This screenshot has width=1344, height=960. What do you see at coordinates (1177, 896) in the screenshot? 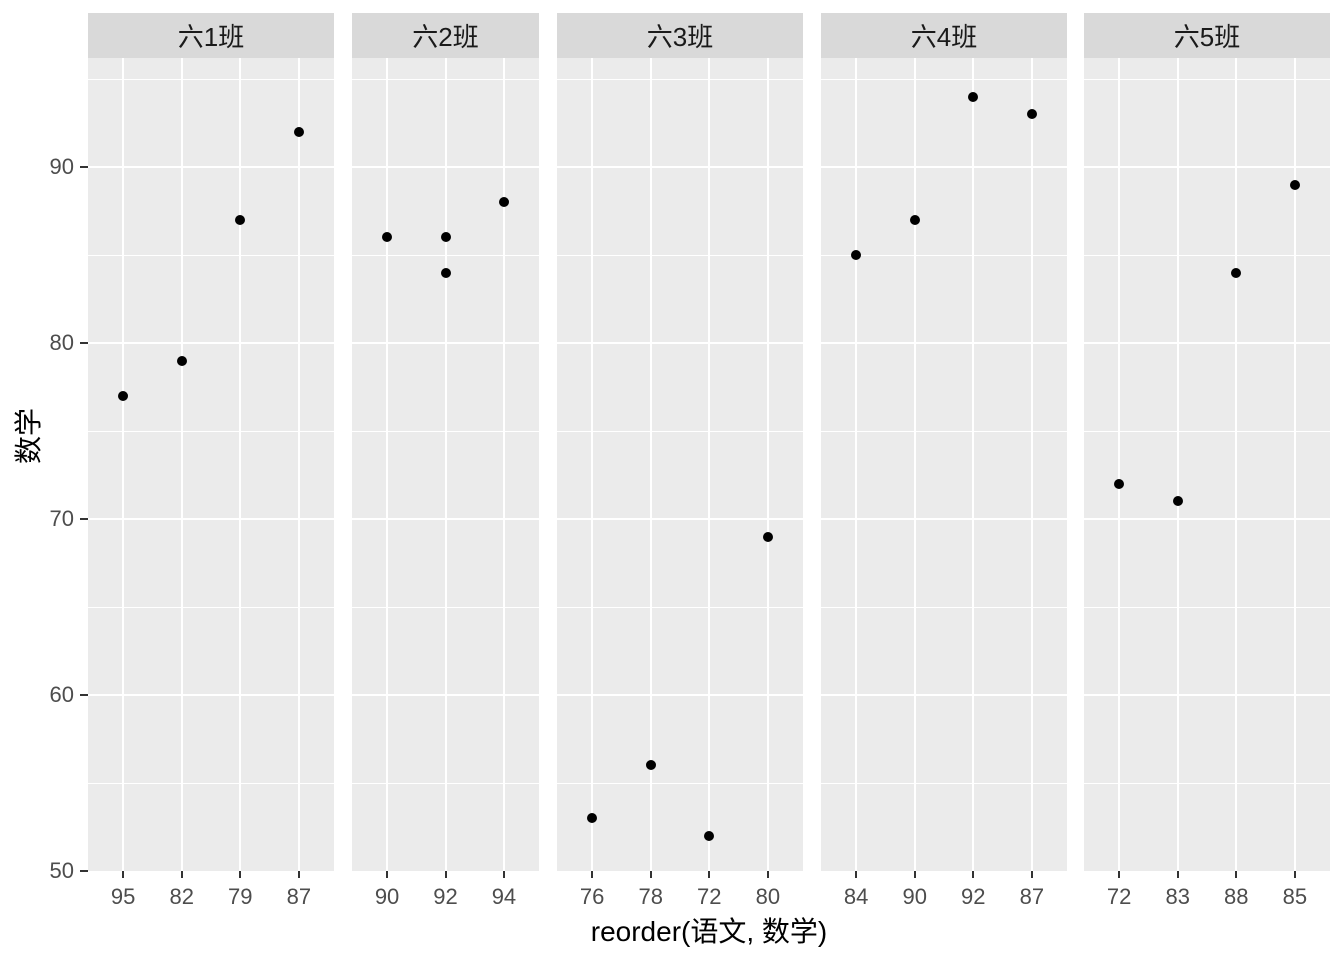
I see `x-tick-label: 83` at bounding box center [1177, 896].